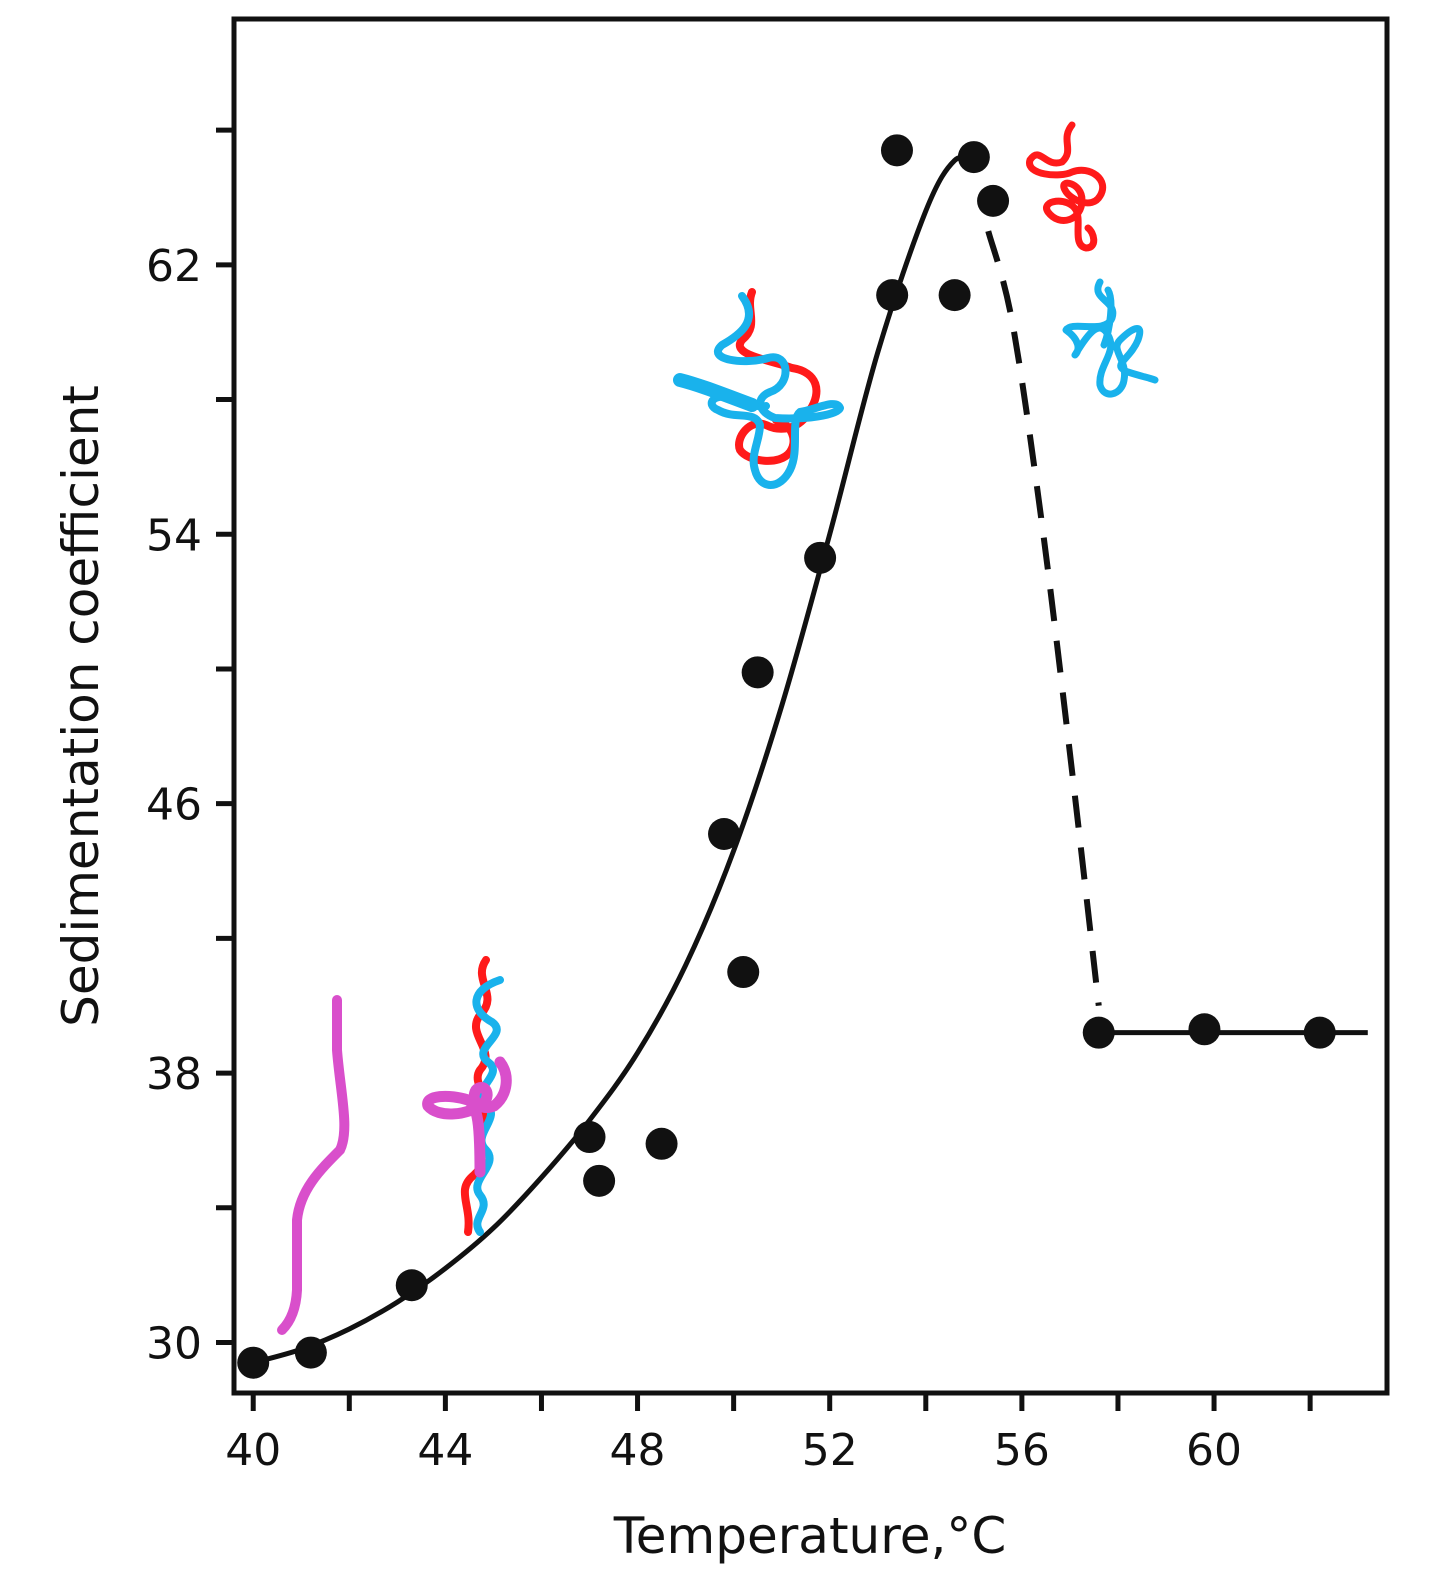  I want to click on blue-separated-coil-sketch, so click(1110, 338).